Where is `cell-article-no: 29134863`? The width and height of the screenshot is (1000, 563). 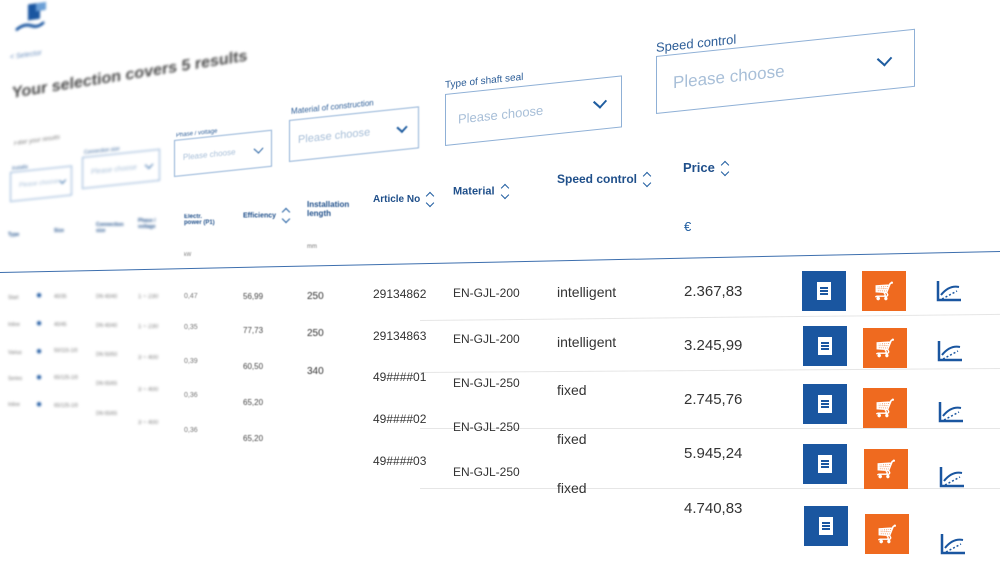 cell-article-no: 29134863 is located at coordinates (400, 336).